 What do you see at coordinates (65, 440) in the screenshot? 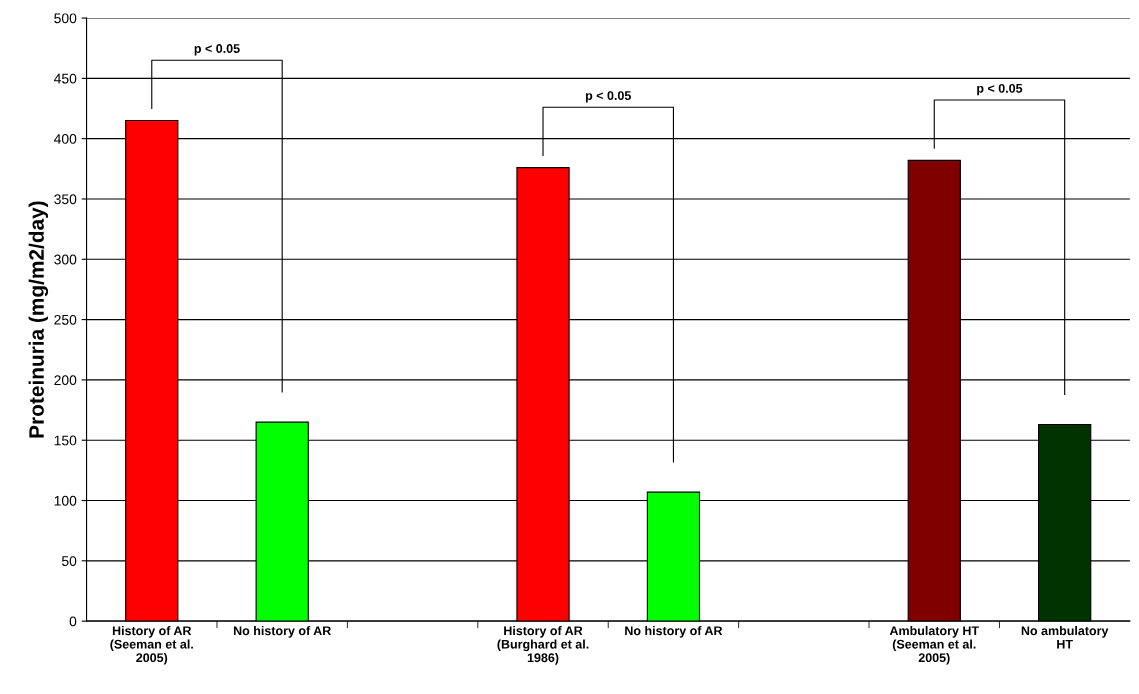
I see `y-tick-label: 150` at bounding box center [65, 440].